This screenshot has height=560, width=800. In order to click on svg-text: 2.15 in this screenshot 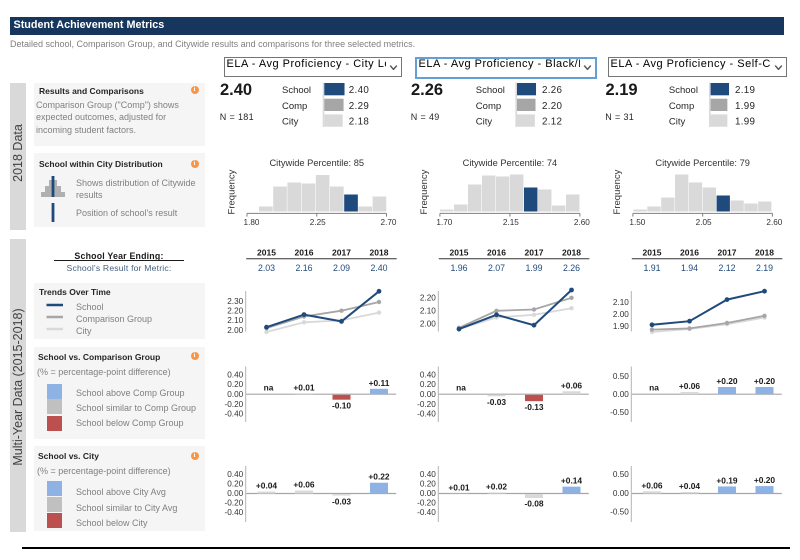, I will do `click(511, 222)`.